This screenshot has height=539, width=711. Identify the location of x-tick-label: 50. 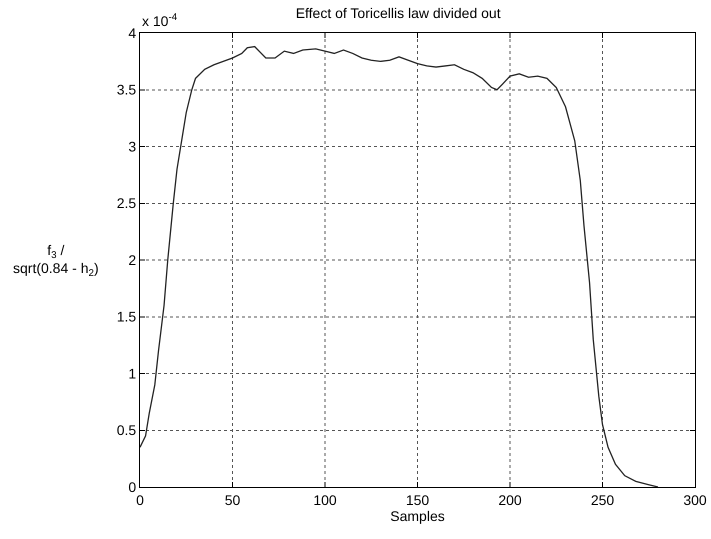
(232, 500).